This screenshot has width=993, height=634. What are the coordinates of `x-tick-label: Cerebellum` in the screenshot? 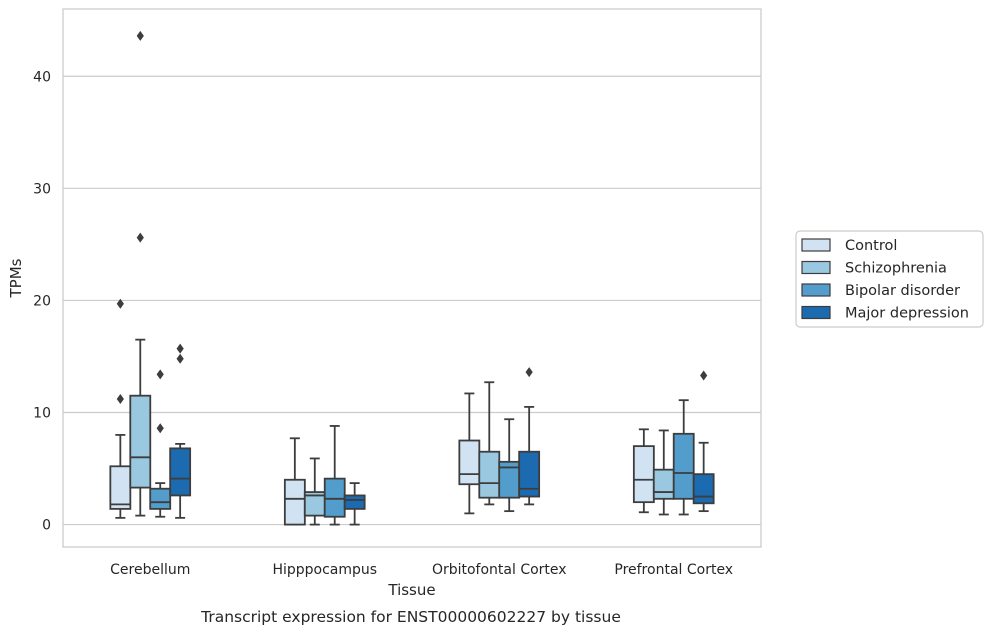 It's located at (150, 570).